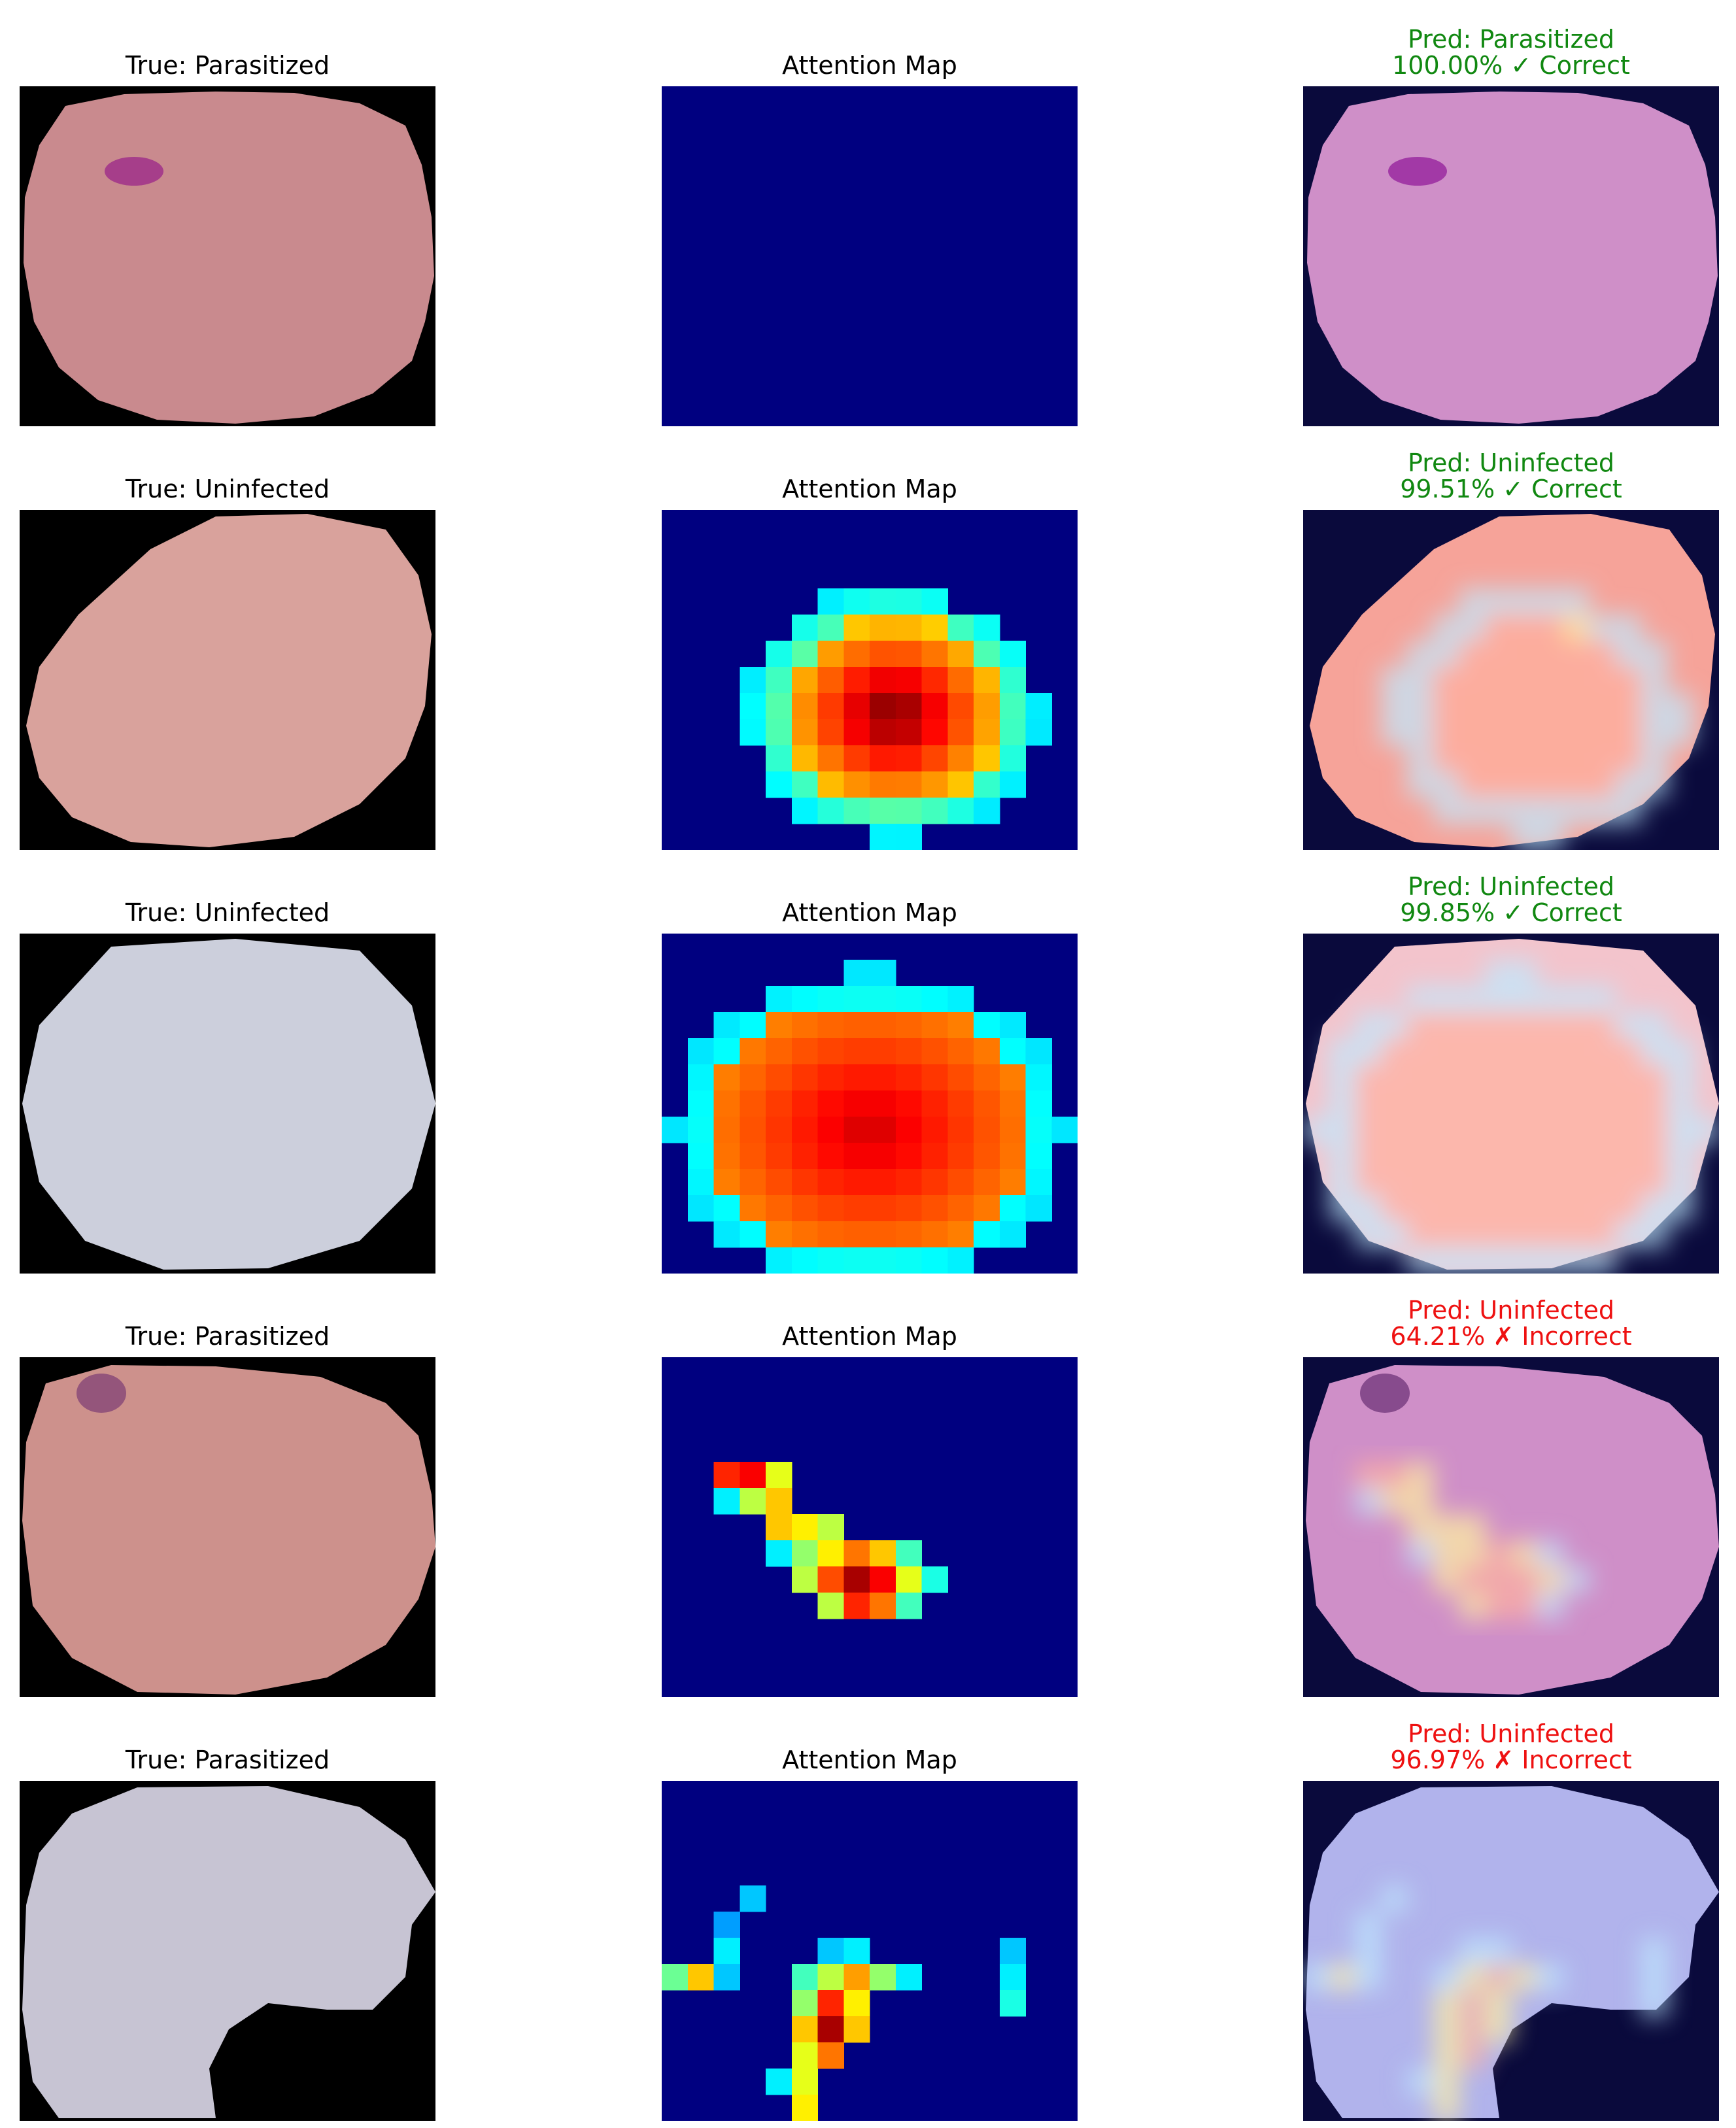  I want to click on prediction-title: Pred: Uninfected 99.85% ✓ Correct, so click(1511, 899).